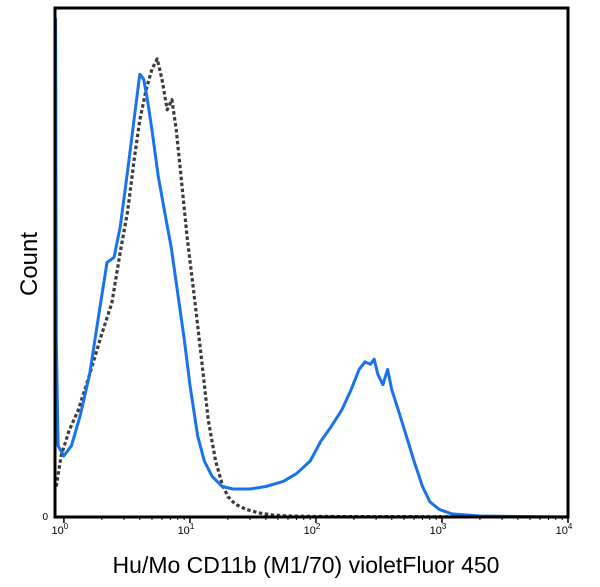 This screenshot has width=600, height=587. Describe the element at coordinates (318, 526) in the screenshot. I see `x-tick-exponent: 2` at that location.